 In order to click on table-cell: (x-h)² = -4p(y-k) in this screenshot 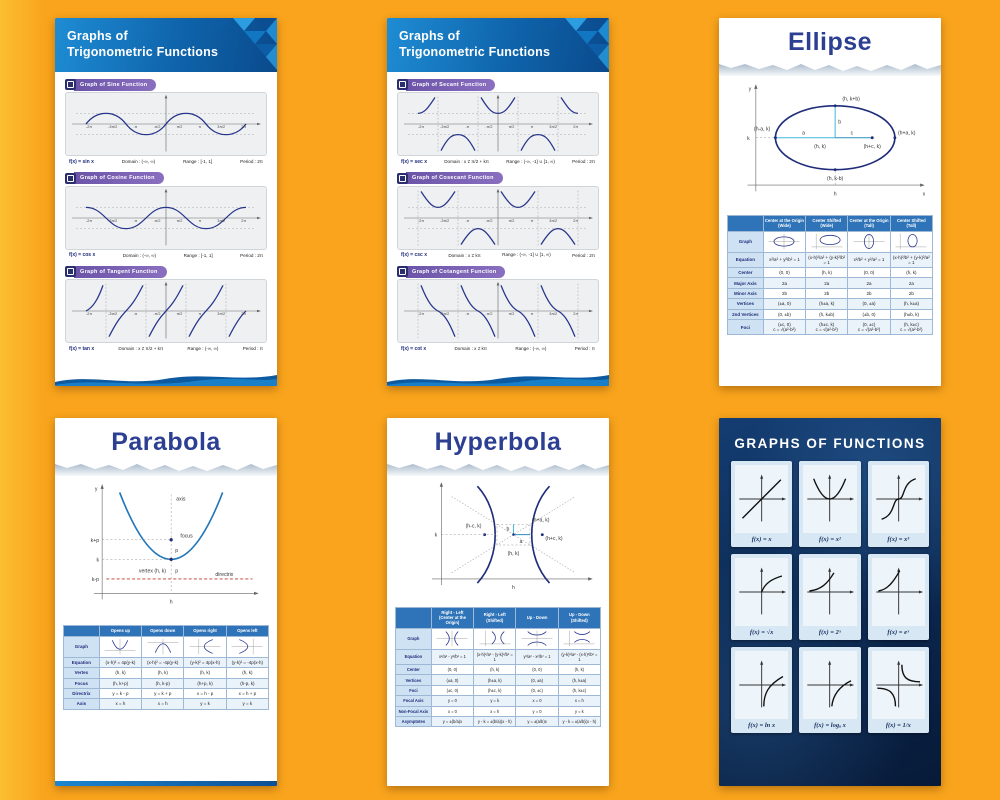, I will do `click(163, 662)`.